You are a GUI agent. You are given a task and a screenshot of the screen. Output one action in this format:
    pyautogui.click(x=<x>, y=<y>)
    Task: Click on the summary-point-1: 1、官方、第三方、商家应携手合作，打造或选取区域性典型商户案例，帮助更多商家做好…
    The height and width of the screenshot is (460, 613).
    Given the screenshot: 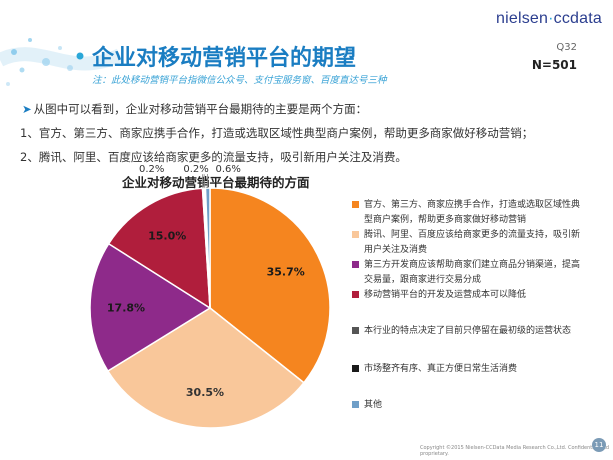 What is the action you would take?
    pyautogui.click(x=277, y=133)
    